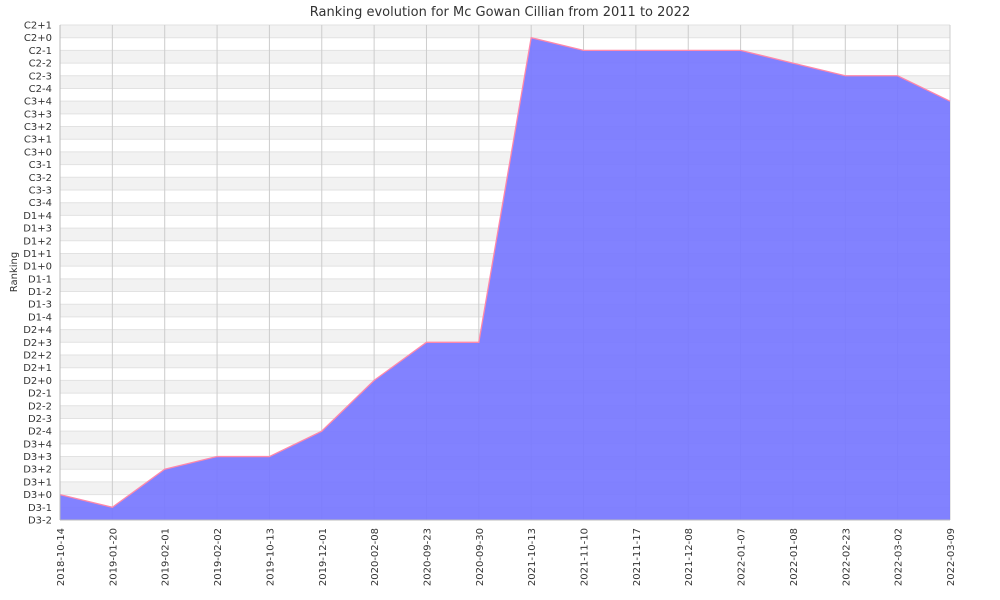  What do you see at coordinates (38, 127) in the screenshot?
I see `y-tick-label: C3+2` at bounding box center [38, 127].